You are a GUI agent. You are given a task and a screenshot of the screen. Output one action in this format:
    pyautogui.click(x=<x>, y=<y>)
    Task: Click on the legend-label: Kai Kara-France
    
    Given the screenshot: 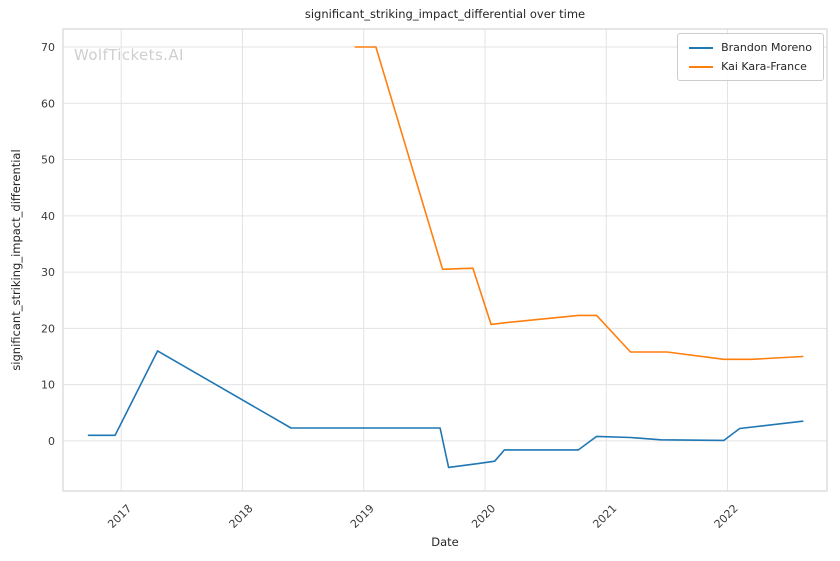 What is the action you would take?
    pyautogui.click(x=764, y=66)
    